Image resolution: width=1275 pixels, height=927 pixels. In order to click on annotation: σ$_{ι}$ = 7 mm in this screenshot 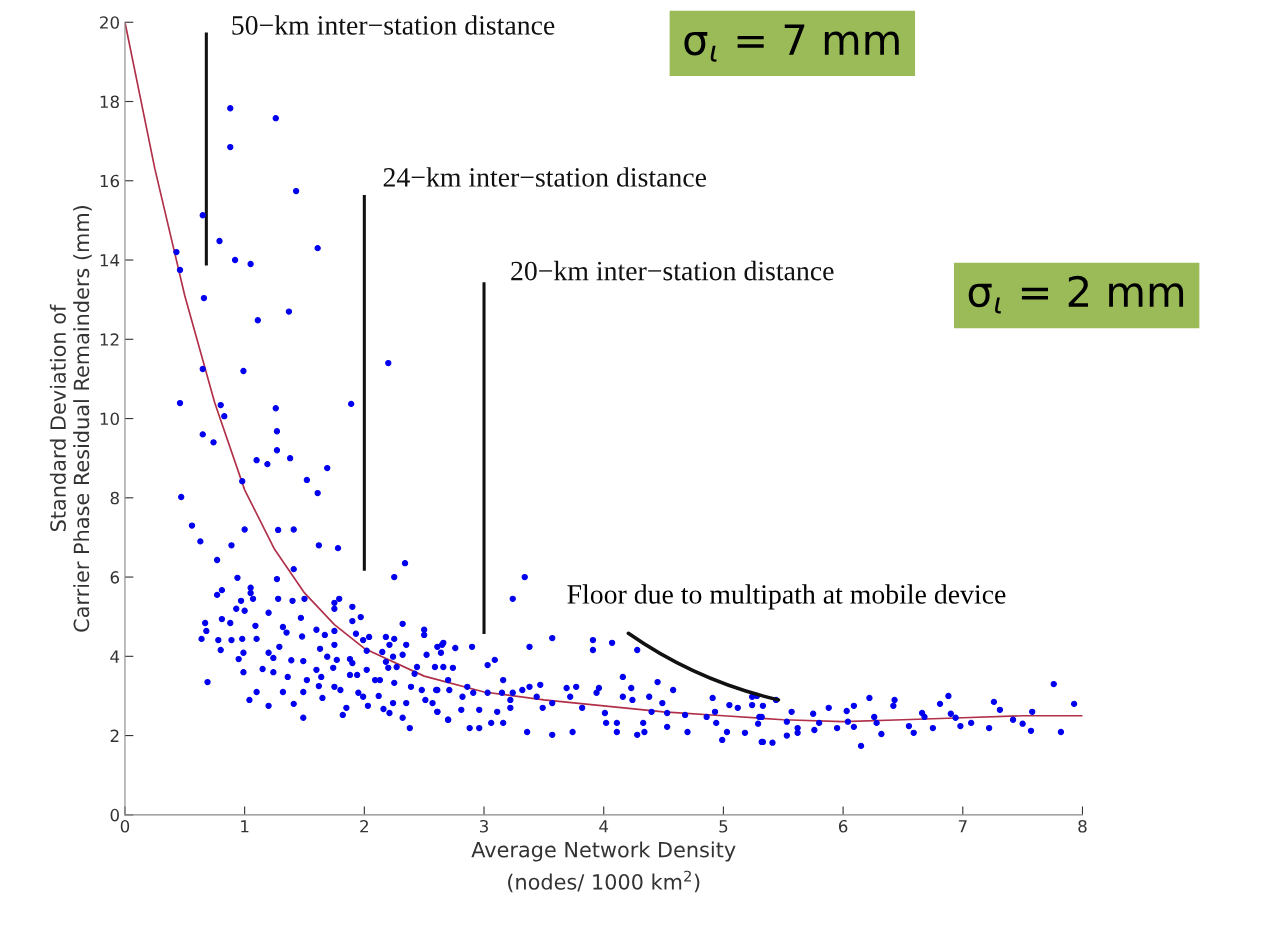, I will do `click(791, 43)`.